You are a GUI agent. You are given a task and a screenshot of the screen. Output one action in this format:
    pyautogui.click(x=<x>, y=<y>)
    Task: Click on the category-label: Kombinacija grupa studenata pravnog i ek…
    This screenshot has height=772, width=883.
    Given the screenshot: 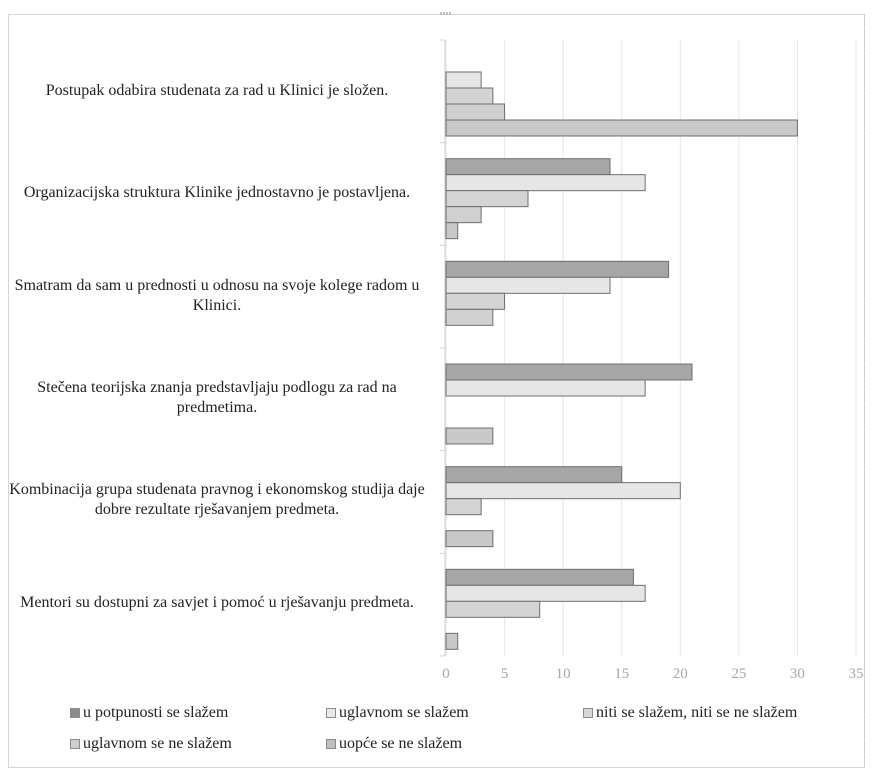 What is the action you would take?
    pyautogui.click(x=217, y=499)
    